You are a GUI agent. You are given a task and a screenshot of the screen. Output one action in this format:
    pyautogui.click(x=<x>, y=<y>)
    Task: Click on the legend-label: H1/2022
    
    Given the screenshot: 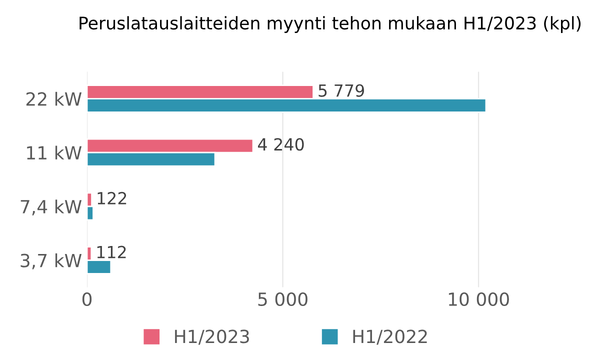 What is the action you would take?
    pyautogui.click(x=390, y=337)
    